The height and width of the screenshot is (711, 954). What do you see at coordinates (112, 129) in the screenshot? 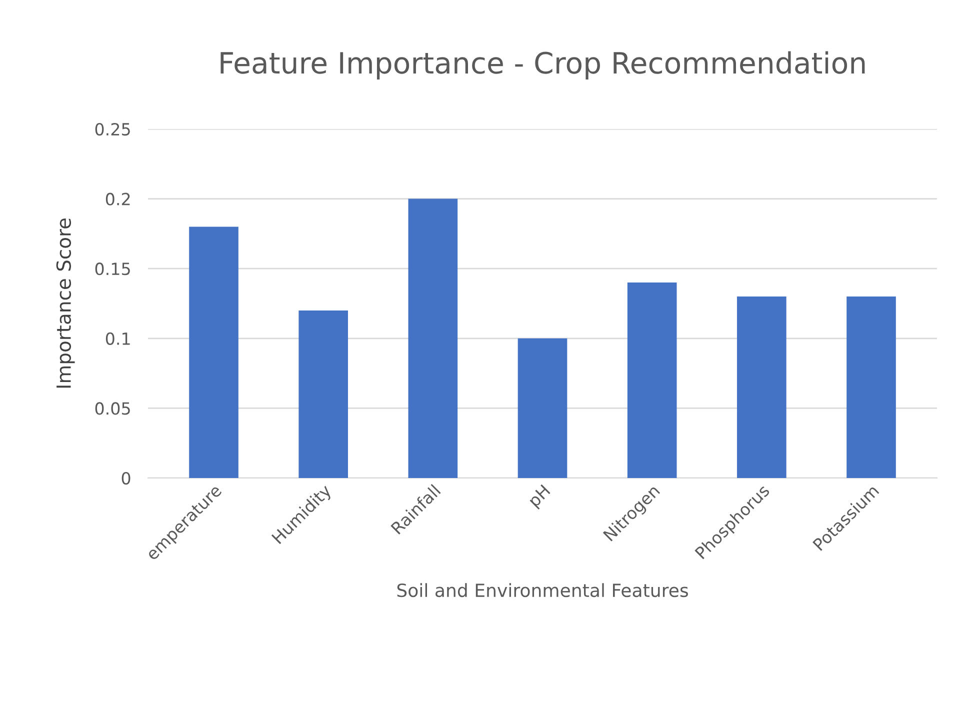
I see `y-tick-label: 0.25` at bounding box center [112, 129].